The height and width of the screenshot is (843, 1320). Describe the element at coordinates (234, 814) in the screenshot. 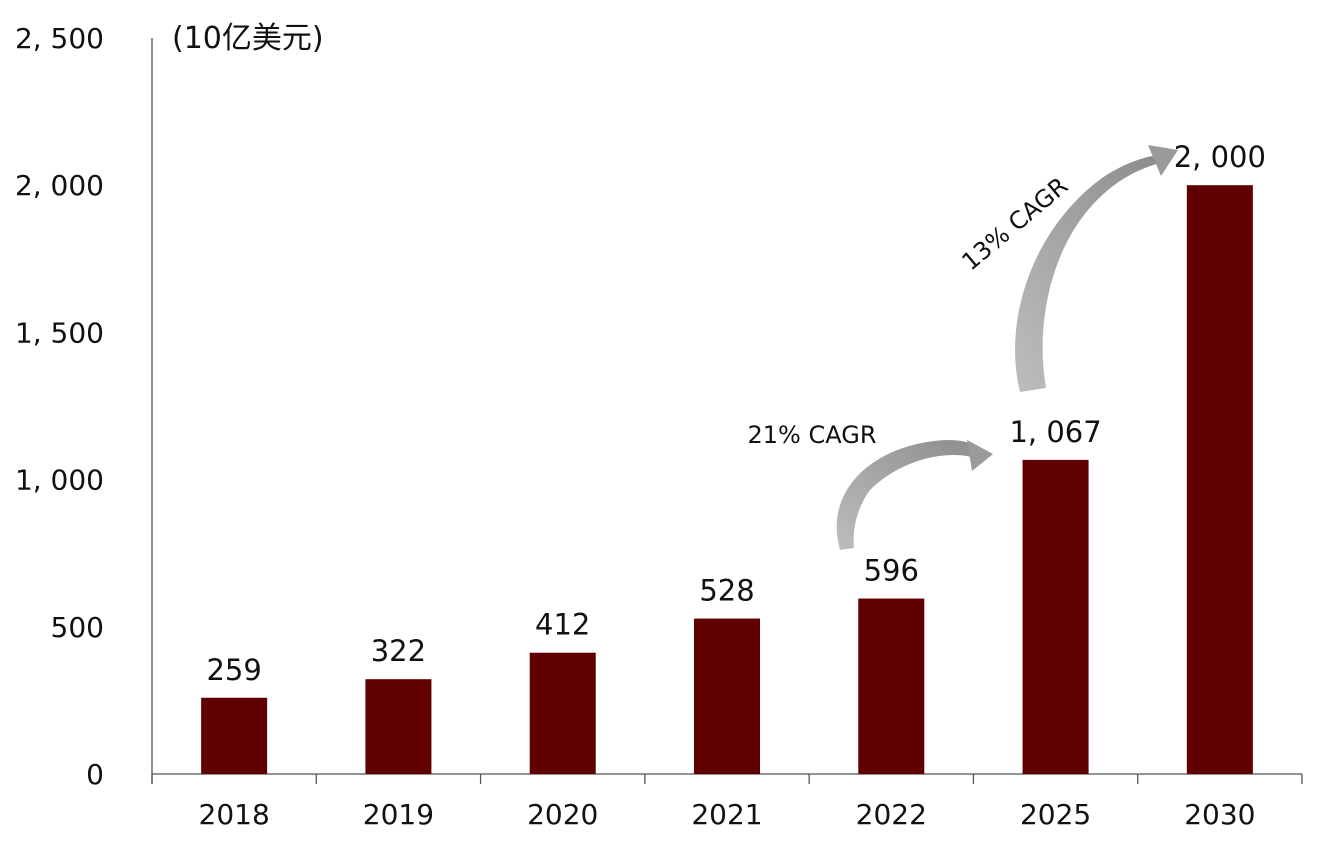

I see `x-tick-label-2018: 2018` at that location.